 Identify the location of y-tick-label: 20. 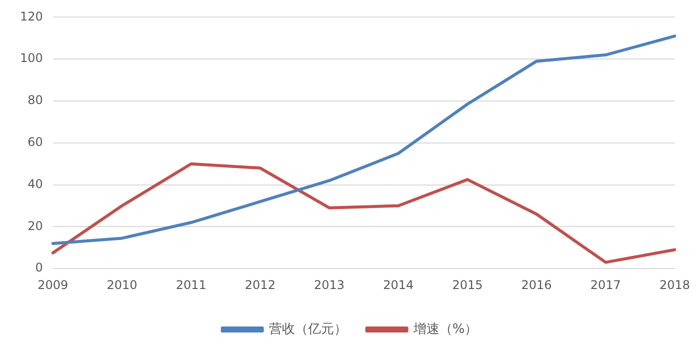
(35, 225).